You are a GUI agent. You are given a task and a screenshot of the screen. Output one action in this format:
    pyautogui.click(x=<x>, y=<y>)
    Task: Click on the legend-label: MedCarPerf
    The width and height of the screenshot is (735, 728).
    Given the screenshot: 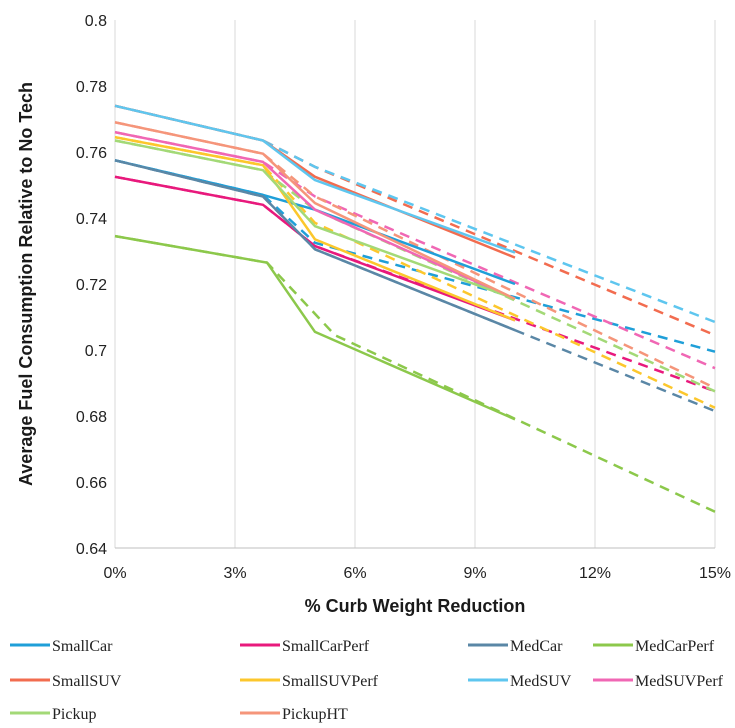 What is the action you would take?
    pyautogui.click(x=675, y=646)
    